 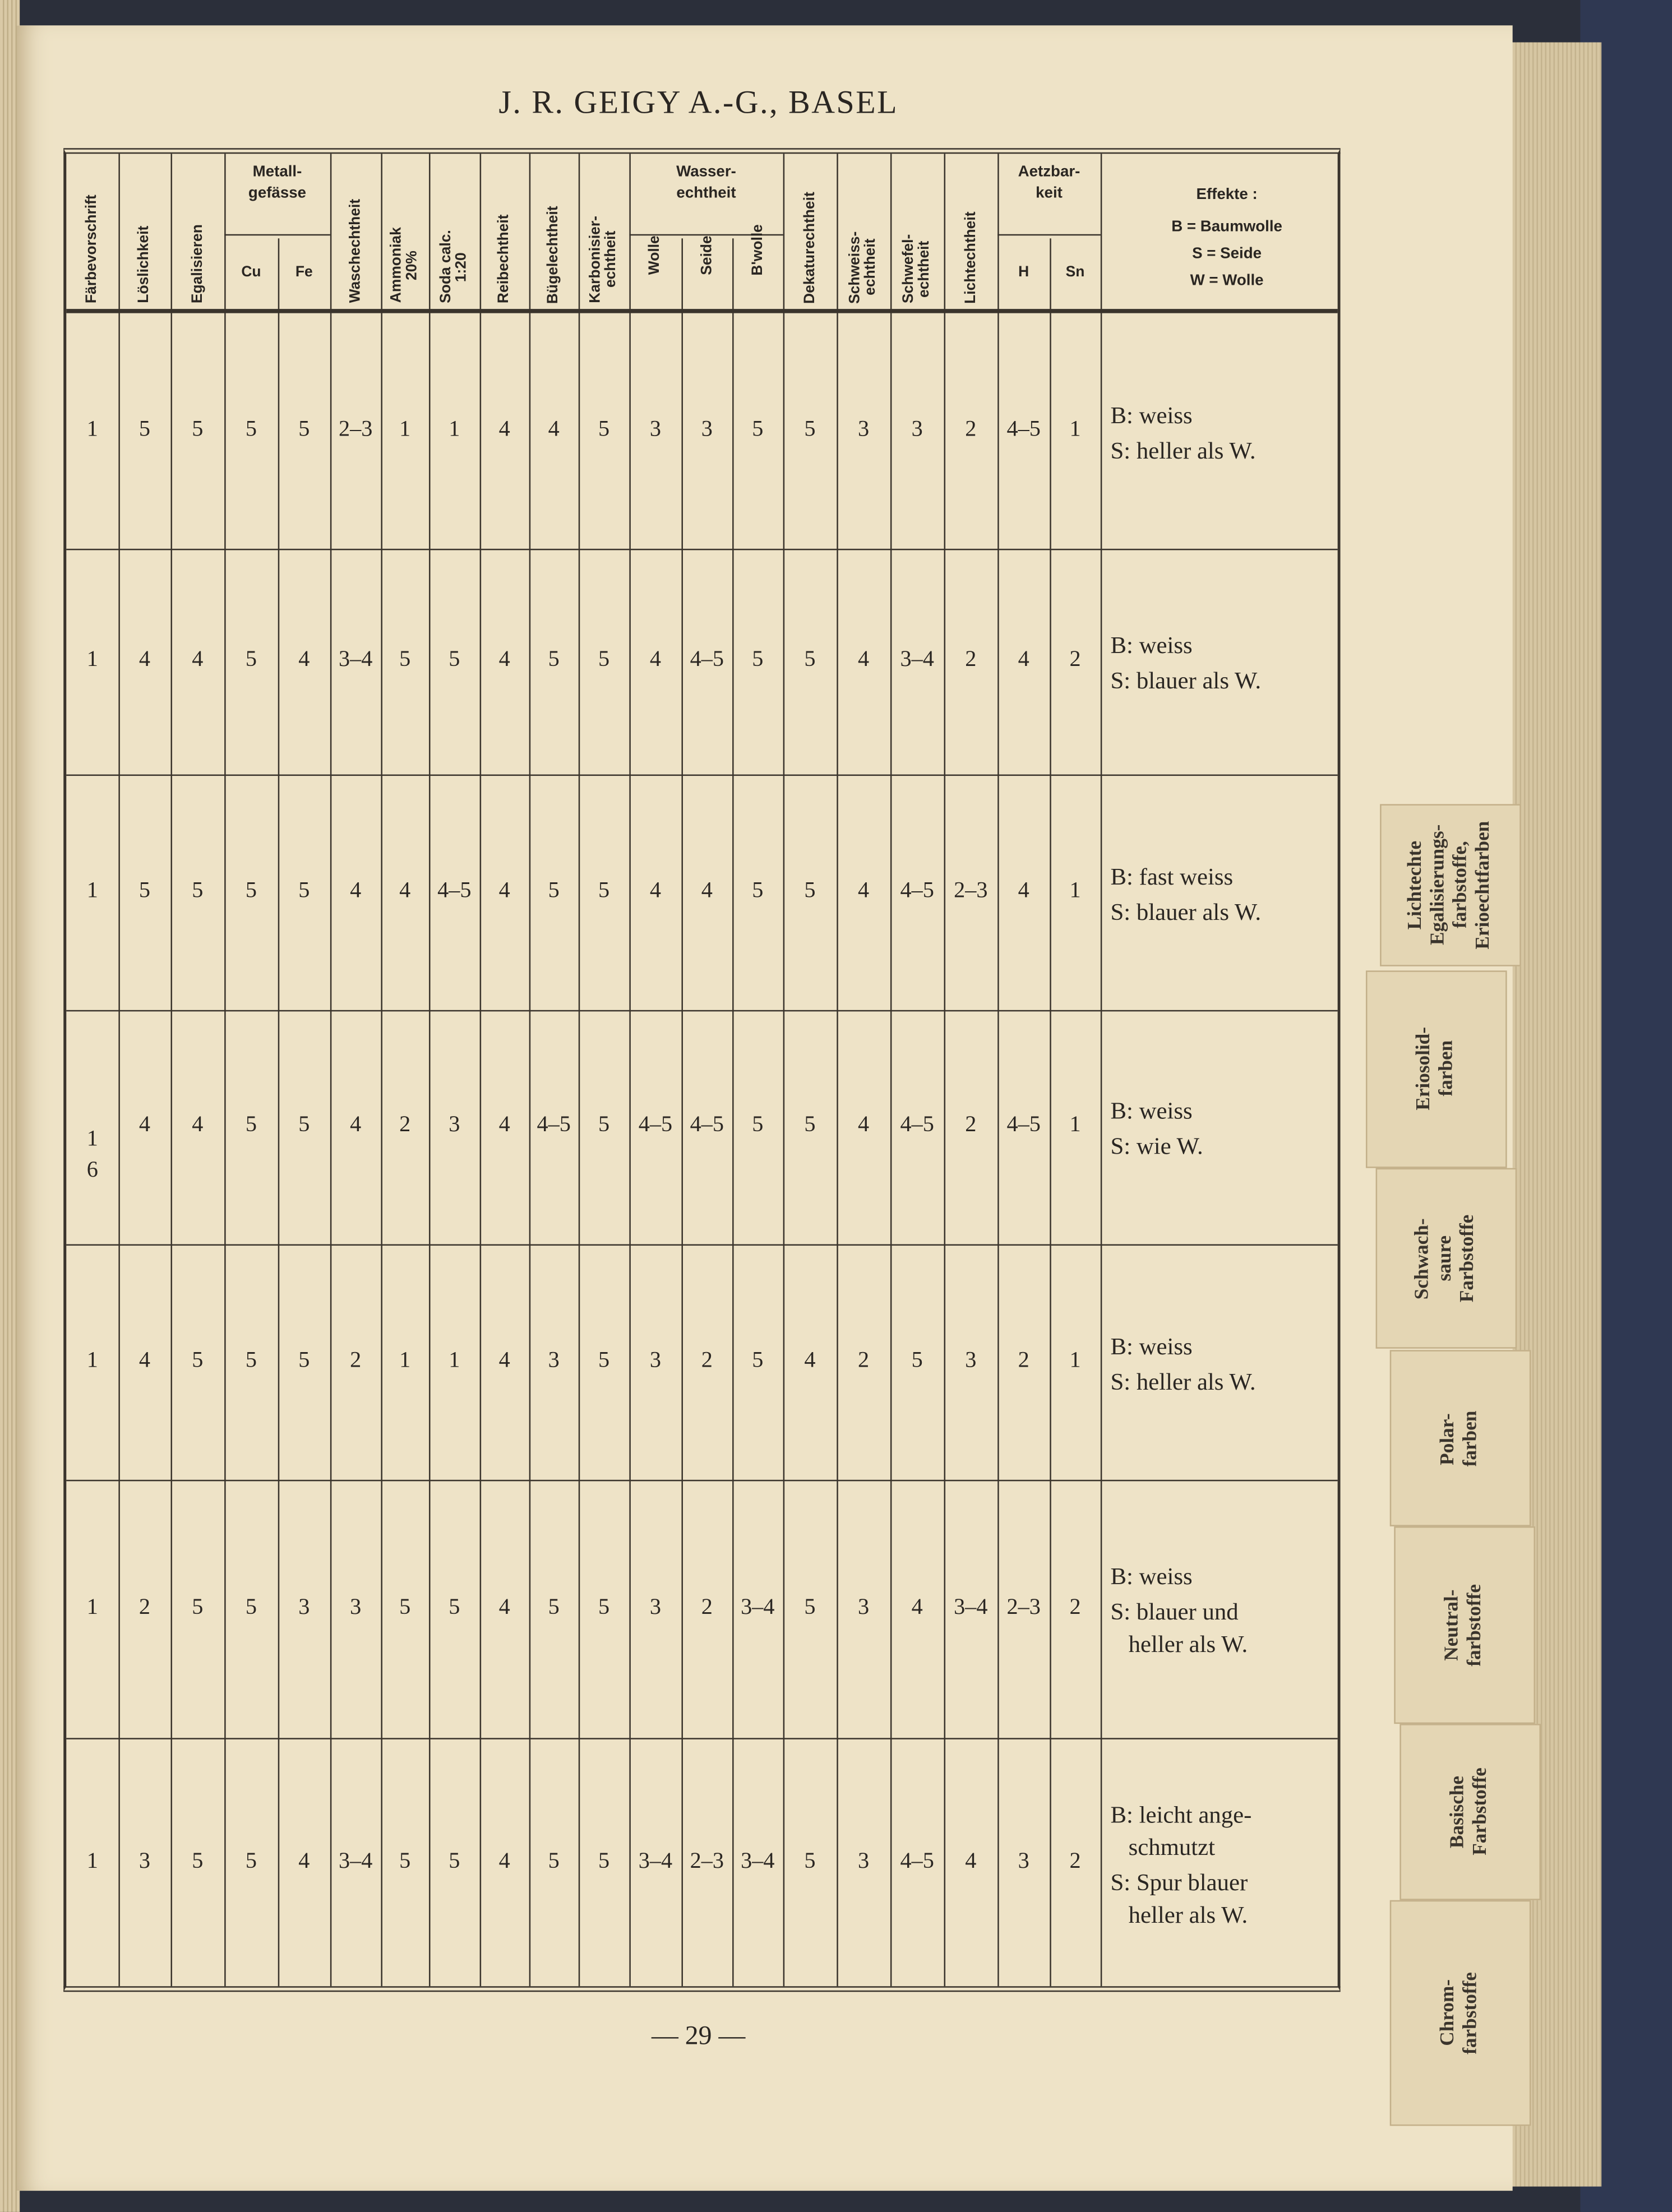 What do you see at coordinates (654, 255) in the screenshot?
I see `column-header-label: Wolle` at bounding box center [654, 255].